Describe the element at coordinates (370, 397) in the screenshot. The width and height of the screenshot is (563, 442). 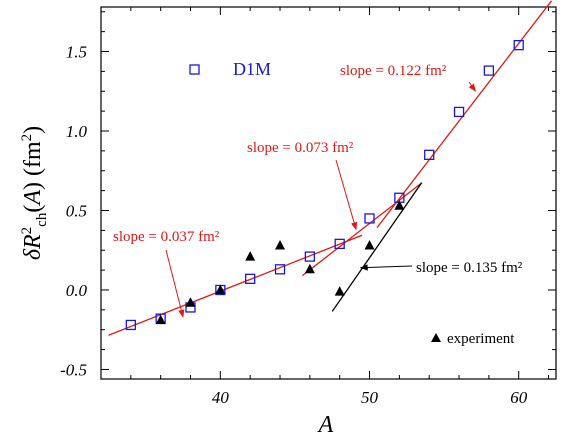
I see `x-tick-label: 50` at that location.